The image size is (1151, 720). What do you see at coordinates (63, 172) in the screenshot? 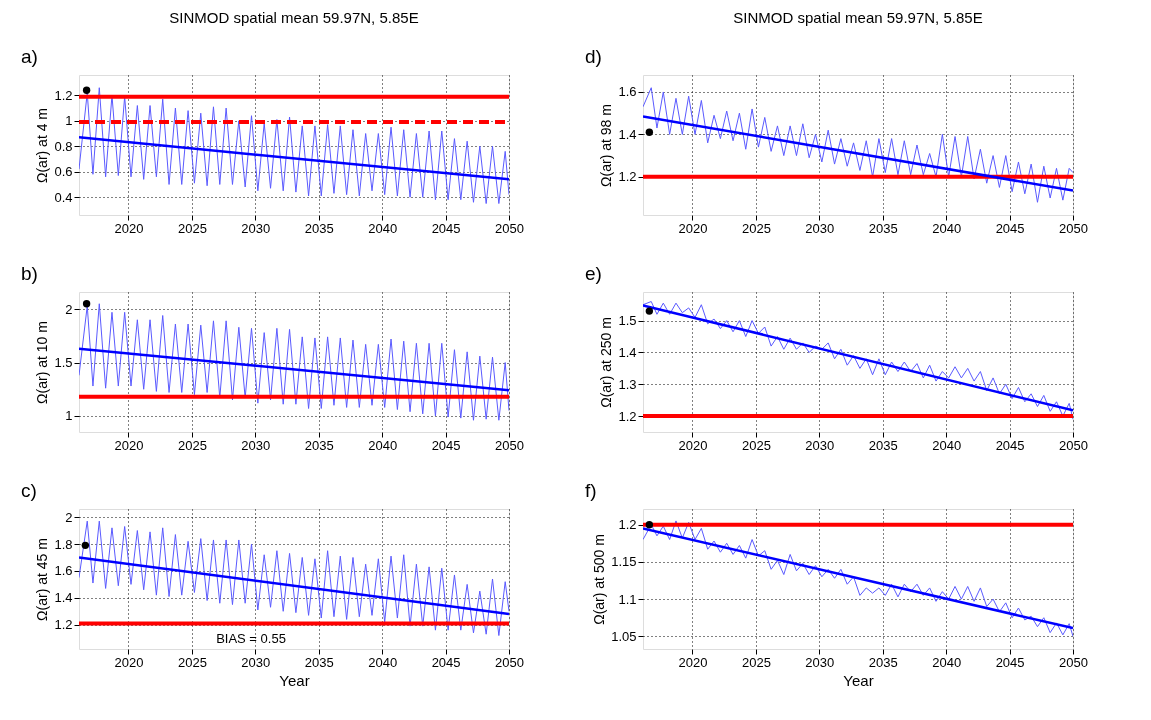
I see `y-tick-label: 0.6` at bounding box center [63, 172].